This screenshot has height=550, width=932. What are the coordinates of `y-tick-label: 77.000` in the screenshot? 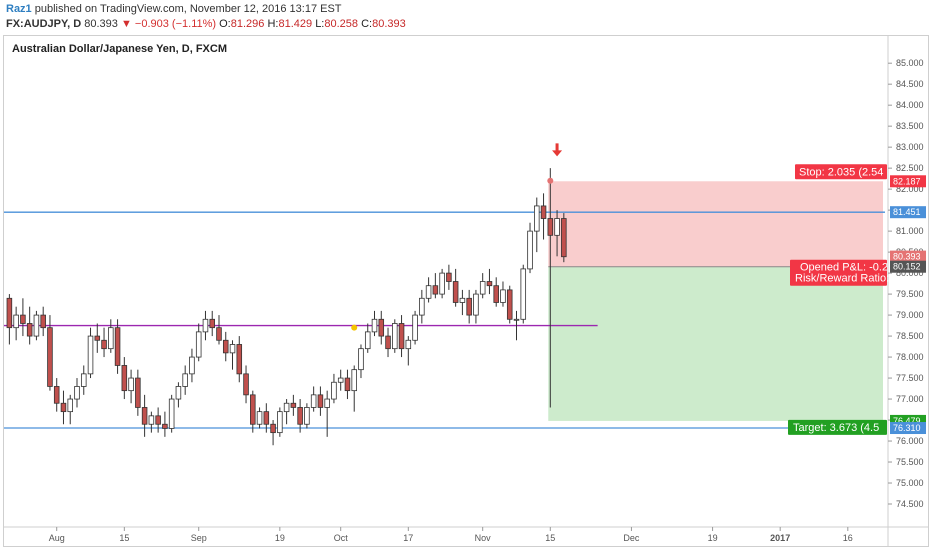 It's located at (910, 399).